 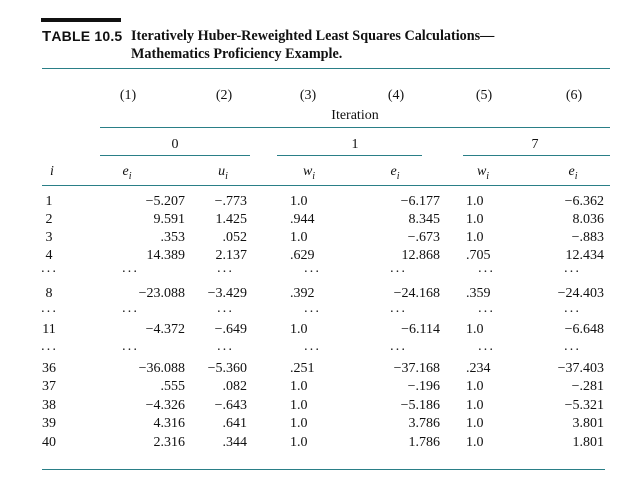 What do you see at coordinates (478, 255) in the screenshot?
I see `cell-c5: .705` at bounding box center [478, 255].